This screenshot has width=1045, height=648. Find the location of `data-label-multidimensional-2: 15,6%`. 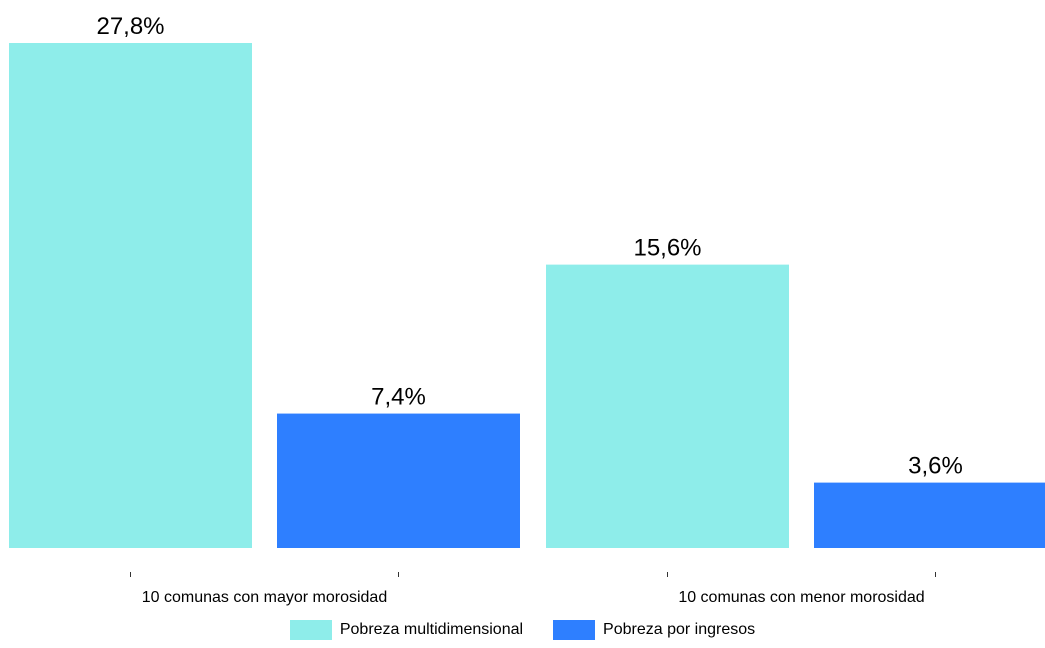

data-label-multidimensional-2: 15,6% is located at coordinates (667, 248).